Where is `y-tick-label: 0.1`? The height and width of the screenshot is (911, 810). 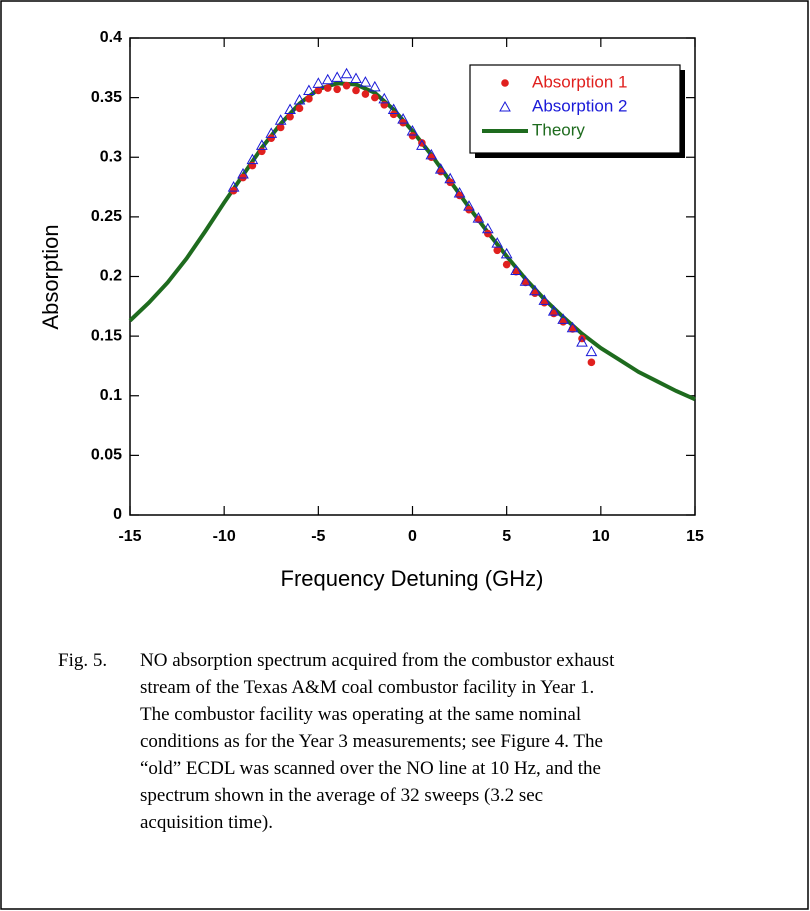 y-tick-label: 0.1 is located at coordinates (111, 395).